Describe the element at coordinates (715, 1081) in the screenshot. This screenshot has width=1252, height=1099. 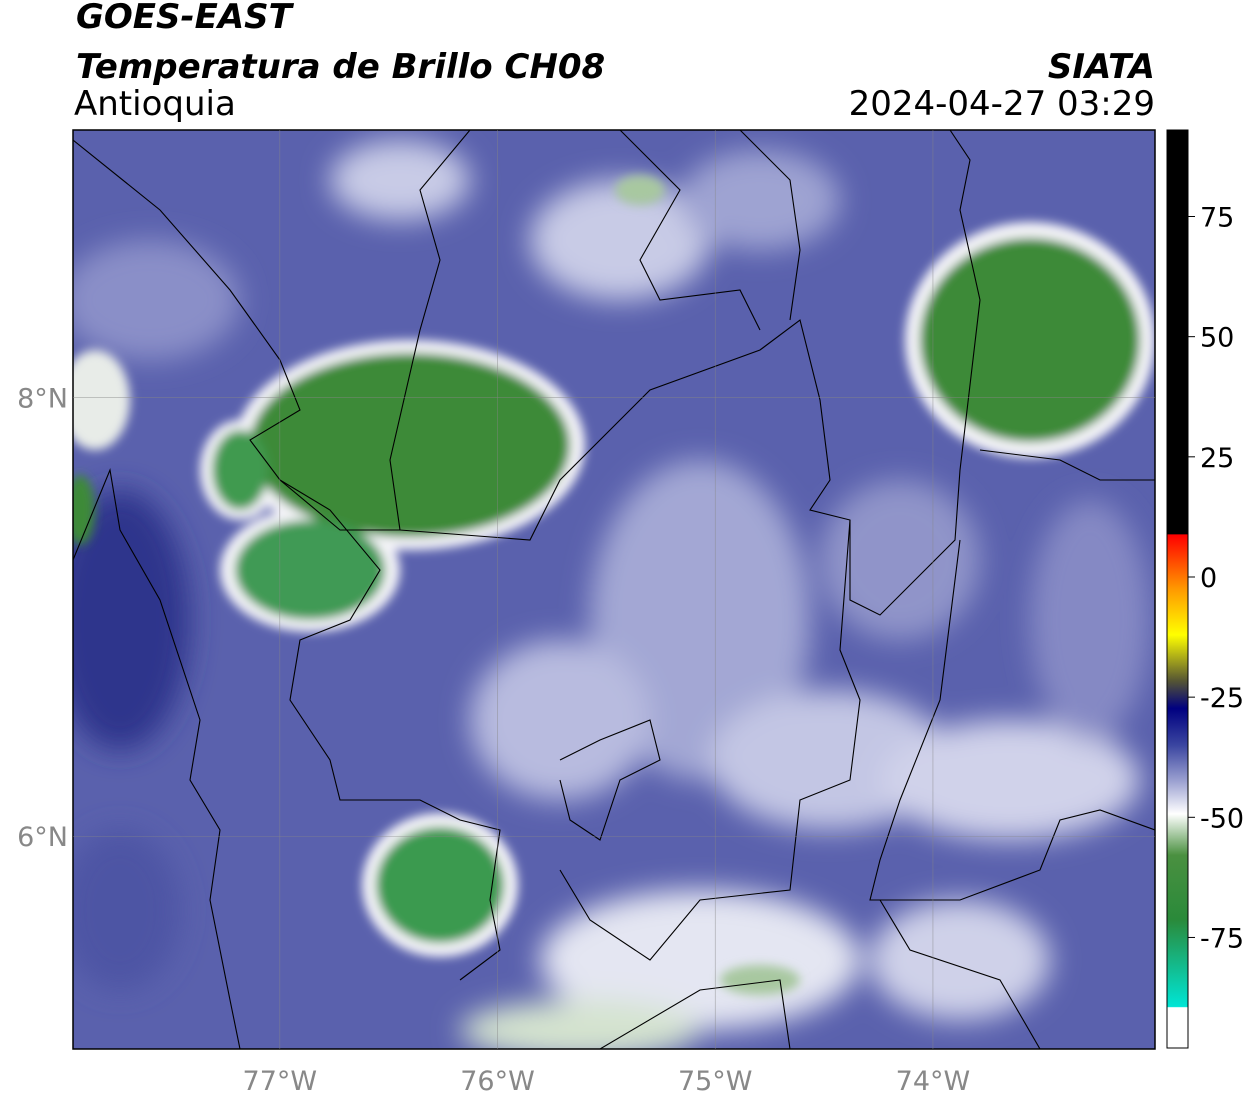
I see `x-tick-label: 75°W` at that location.